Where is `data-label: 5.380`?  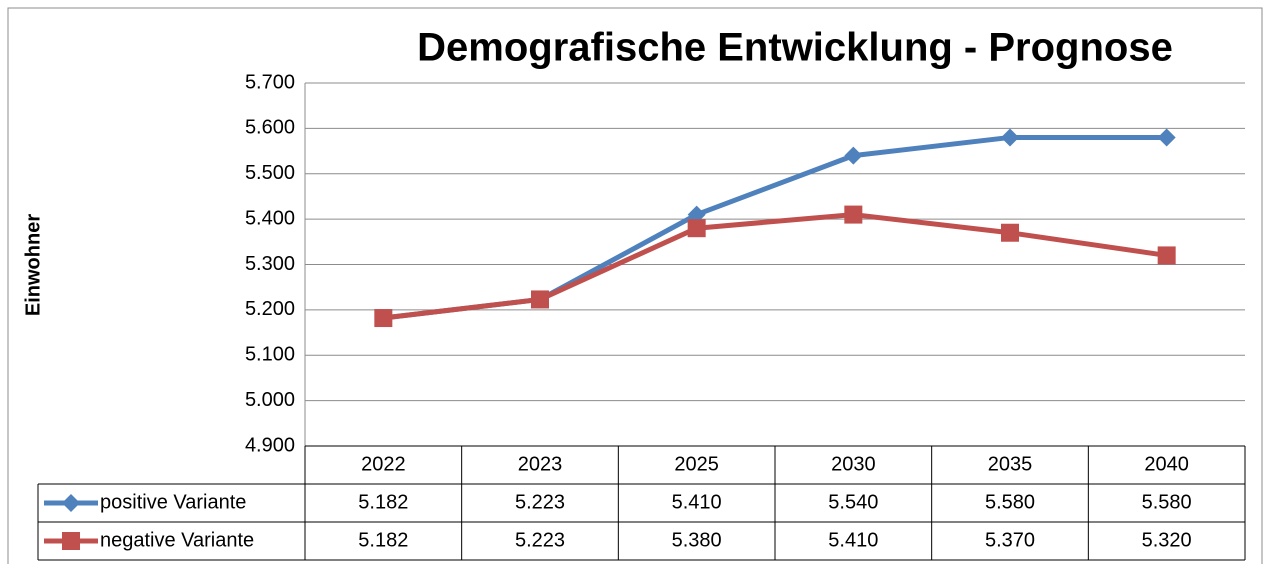
data-label: 5.380 is located at coordinates (697, 540).